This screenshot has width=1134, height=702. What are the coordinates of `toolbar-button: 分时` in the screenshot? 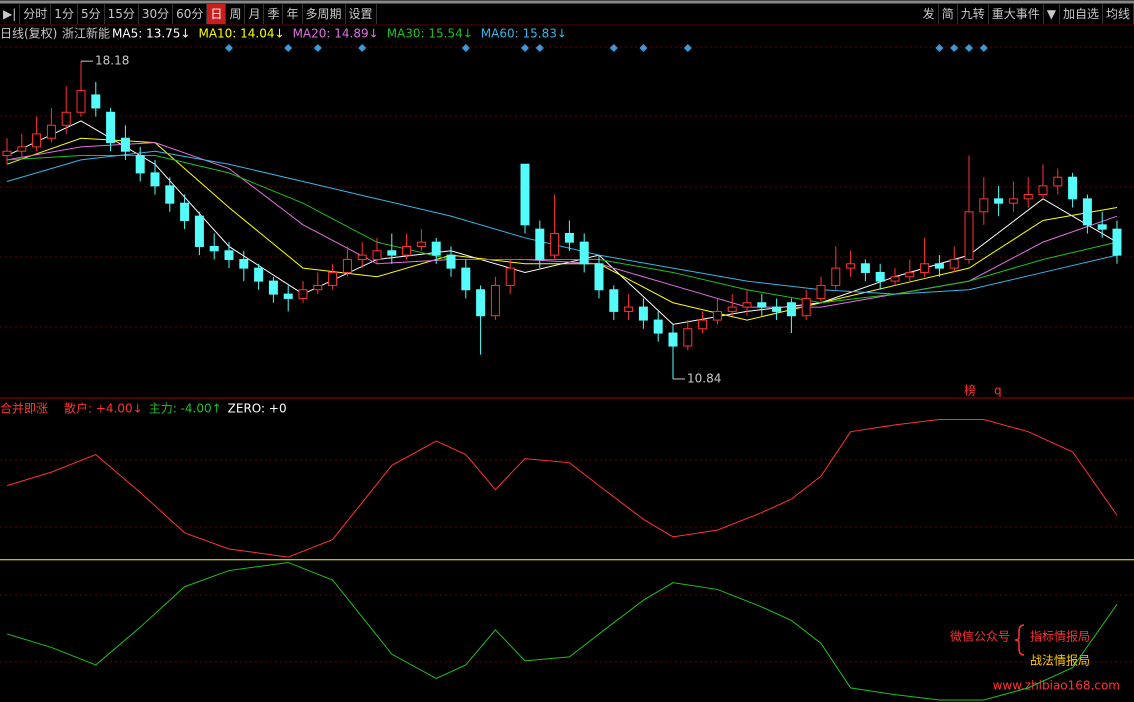 It's located at (36, 14).